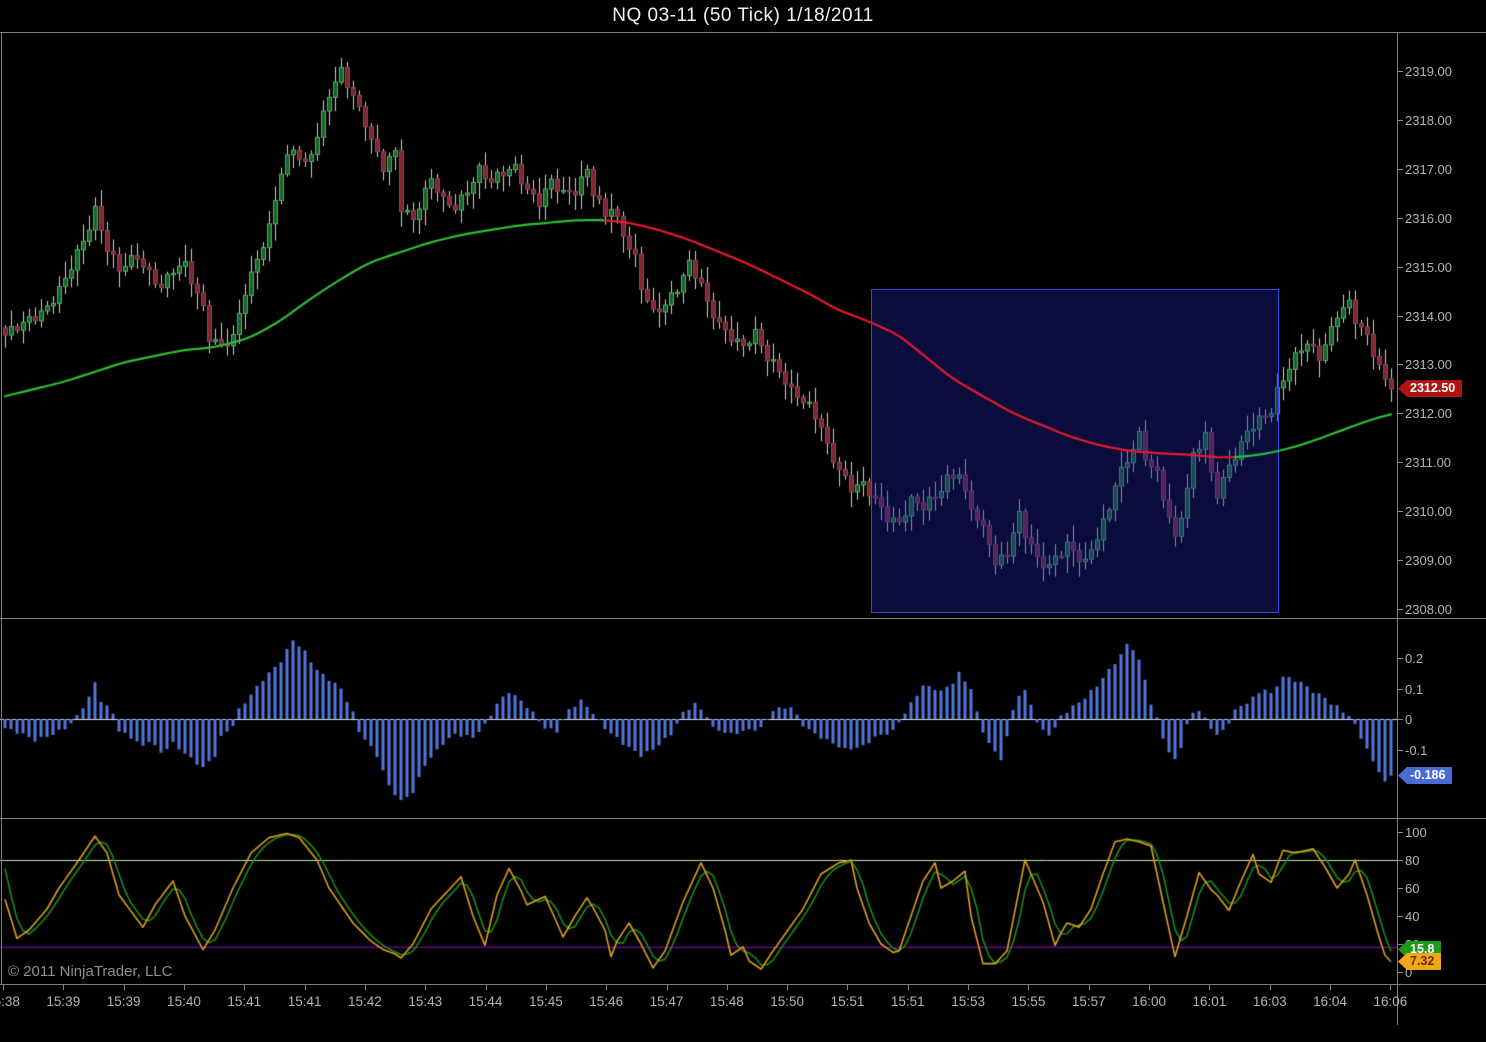  Describe the element at coordinates (1416, 832) in the screenshot. I see `stoch-axis-label: 100` at that location.